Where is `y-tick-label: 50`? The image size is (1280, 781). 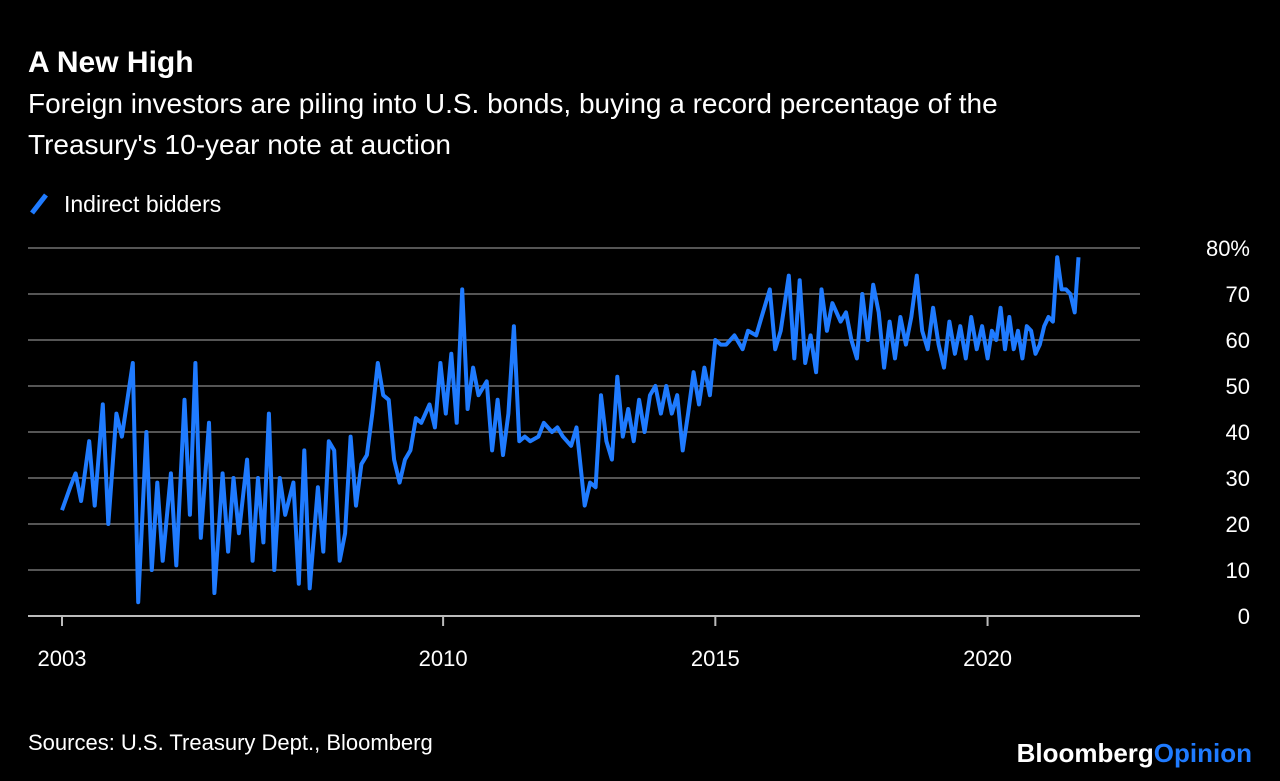 y-tick-label: 50 is located at coordinates (1238, 386).